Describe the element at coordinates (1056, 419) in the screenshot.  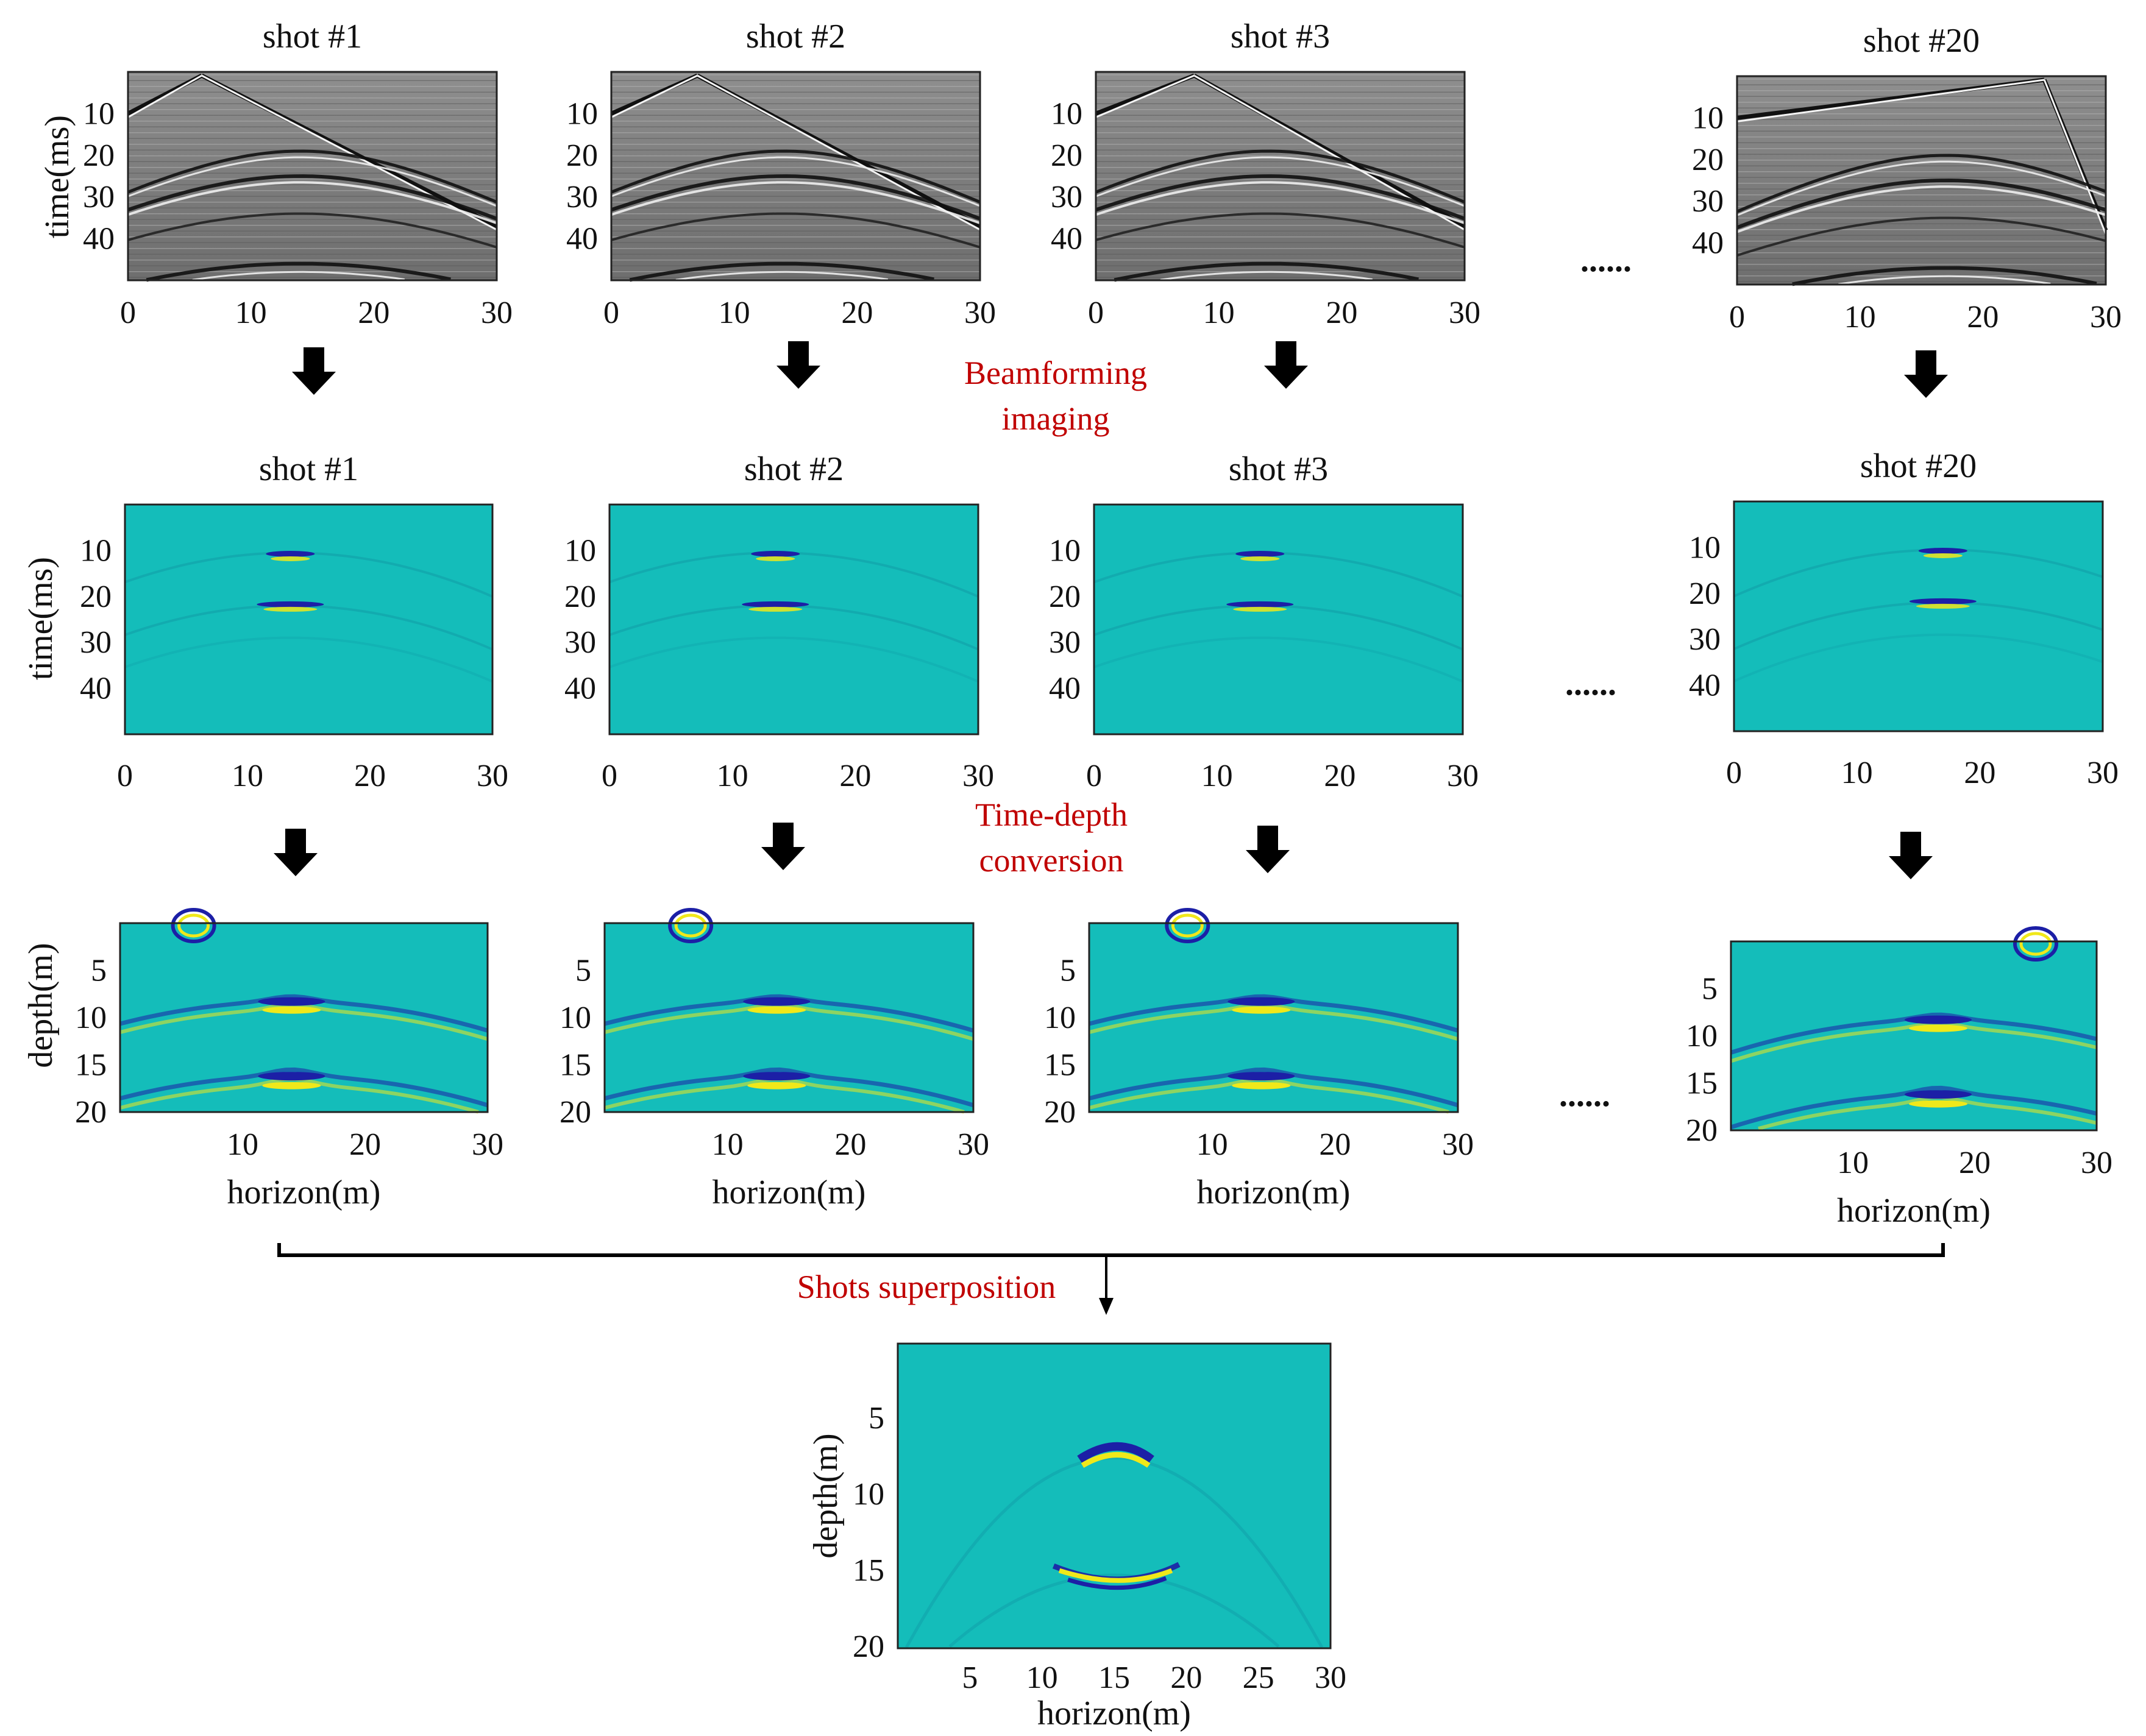
I see `step-label-beamforming: imaging` at that location.